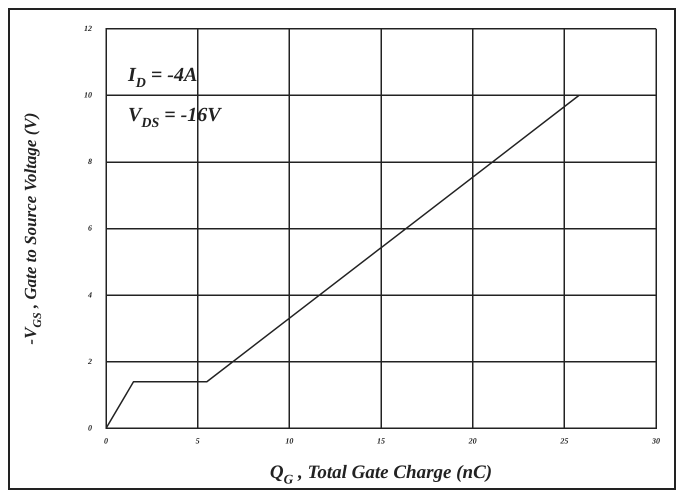  What do you see at coordinates (32, 228) in the screenshot?
I see `y-axis-title: -VGS , Gate to Source Voltage (V)` at bounding box center [32, 228].